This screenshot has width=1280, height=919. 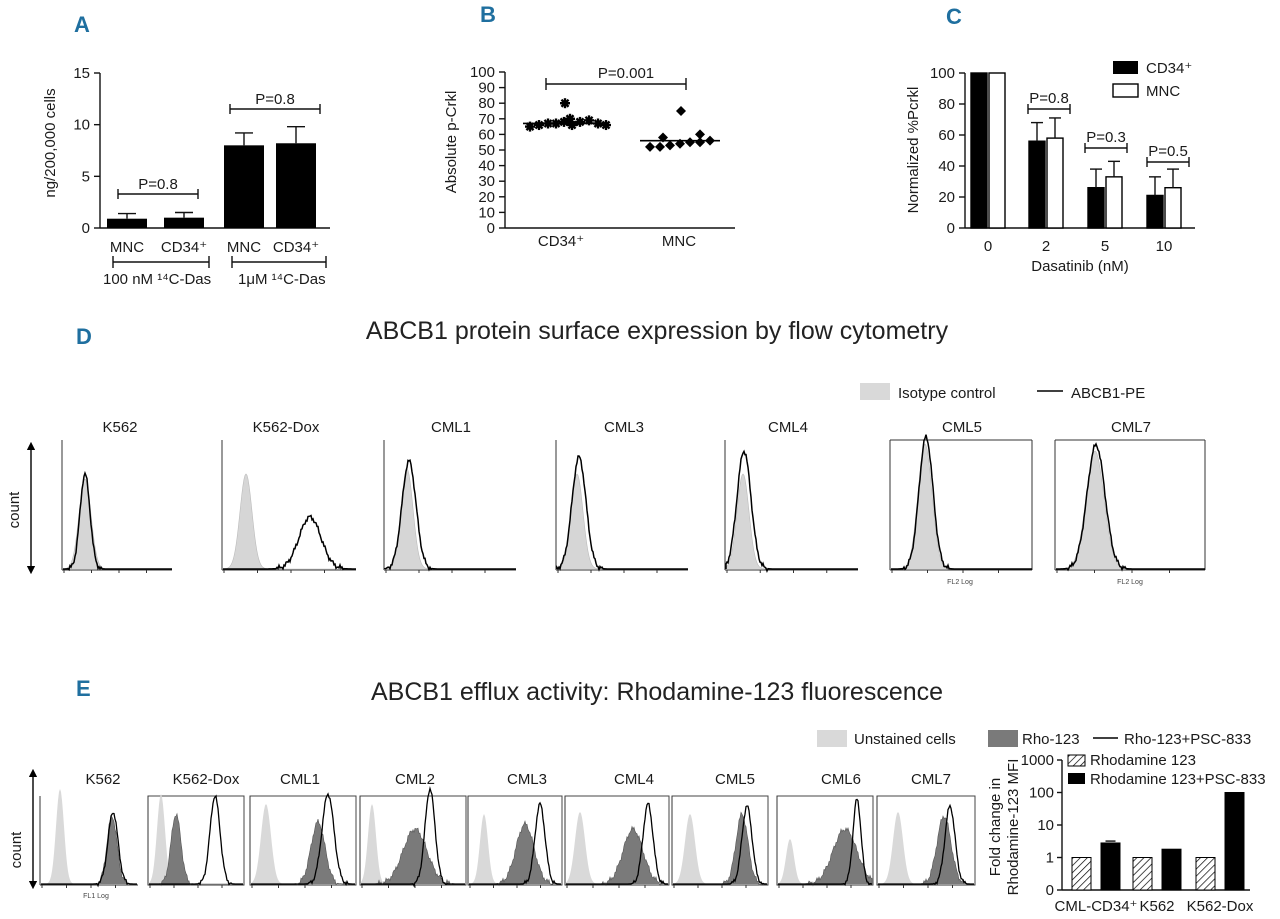 What do you see at coordinates (1046, 246) in the screenshot?
I see `c-xtick-1: 2` at bounding box center [1046, 246].